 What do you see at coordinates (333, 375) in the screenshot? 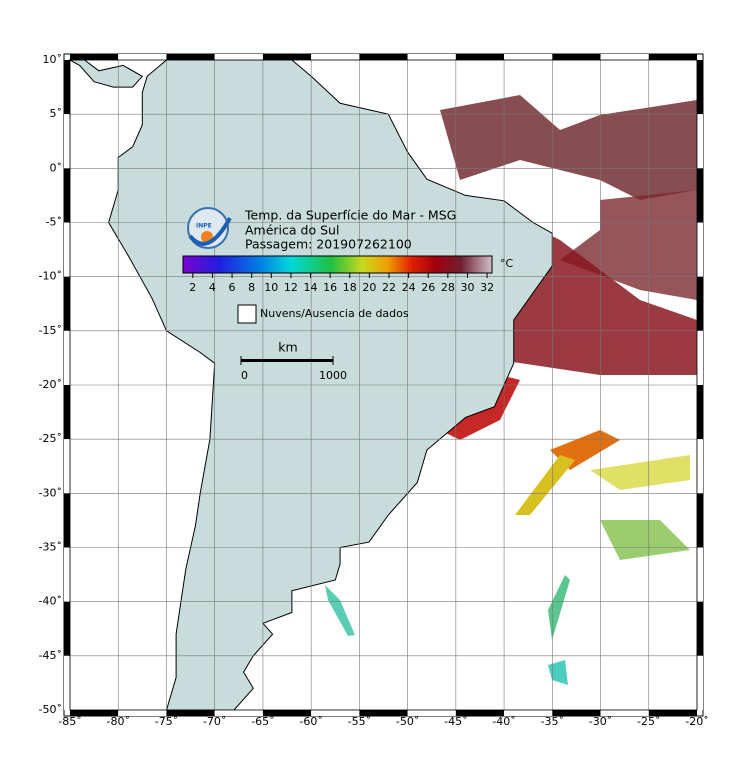
I see `scale-tick-label: 1000` at bounding box center [333, 375].